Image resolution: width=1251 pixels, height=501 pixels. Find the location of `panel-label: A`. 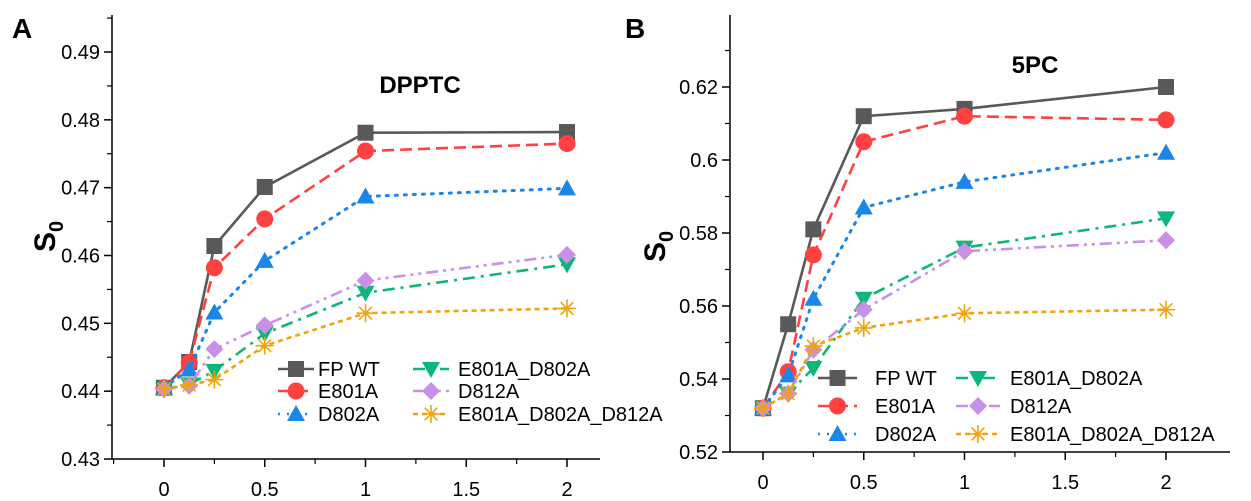

panel-label: A is located at coordinates (22, 28).